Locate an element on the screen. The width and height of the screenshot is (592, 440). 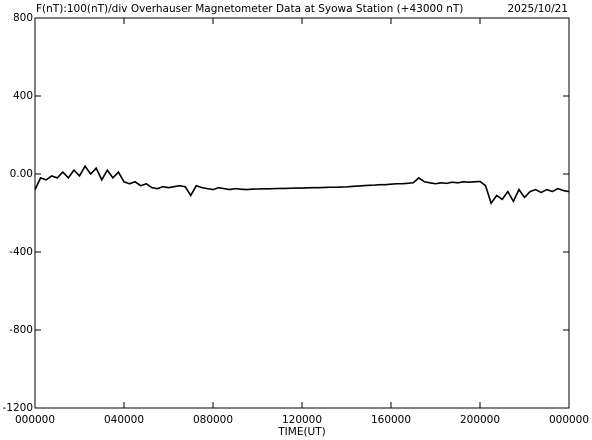
y-tick-label: 400 is located at coordinates (23, 96).